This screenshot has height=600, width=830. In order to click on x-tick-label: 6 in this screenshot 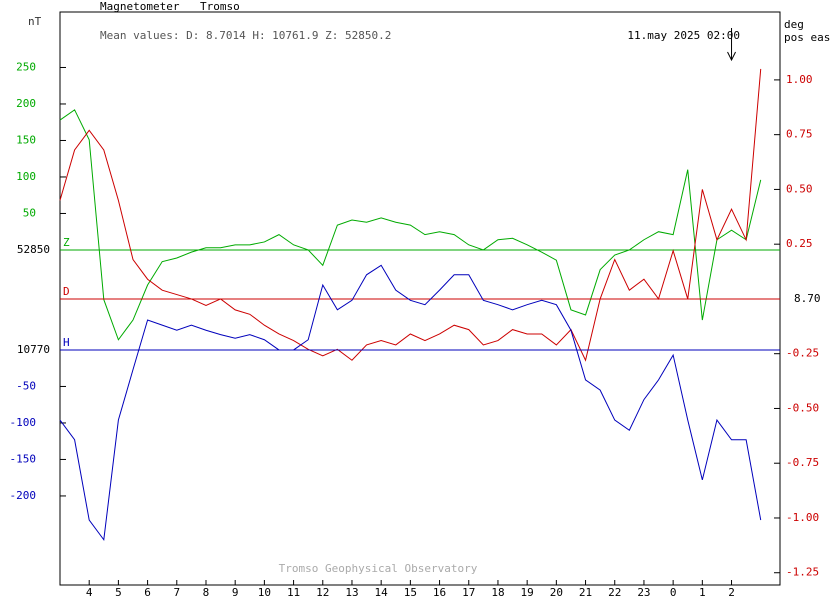, I will do `click(147, 592)`.